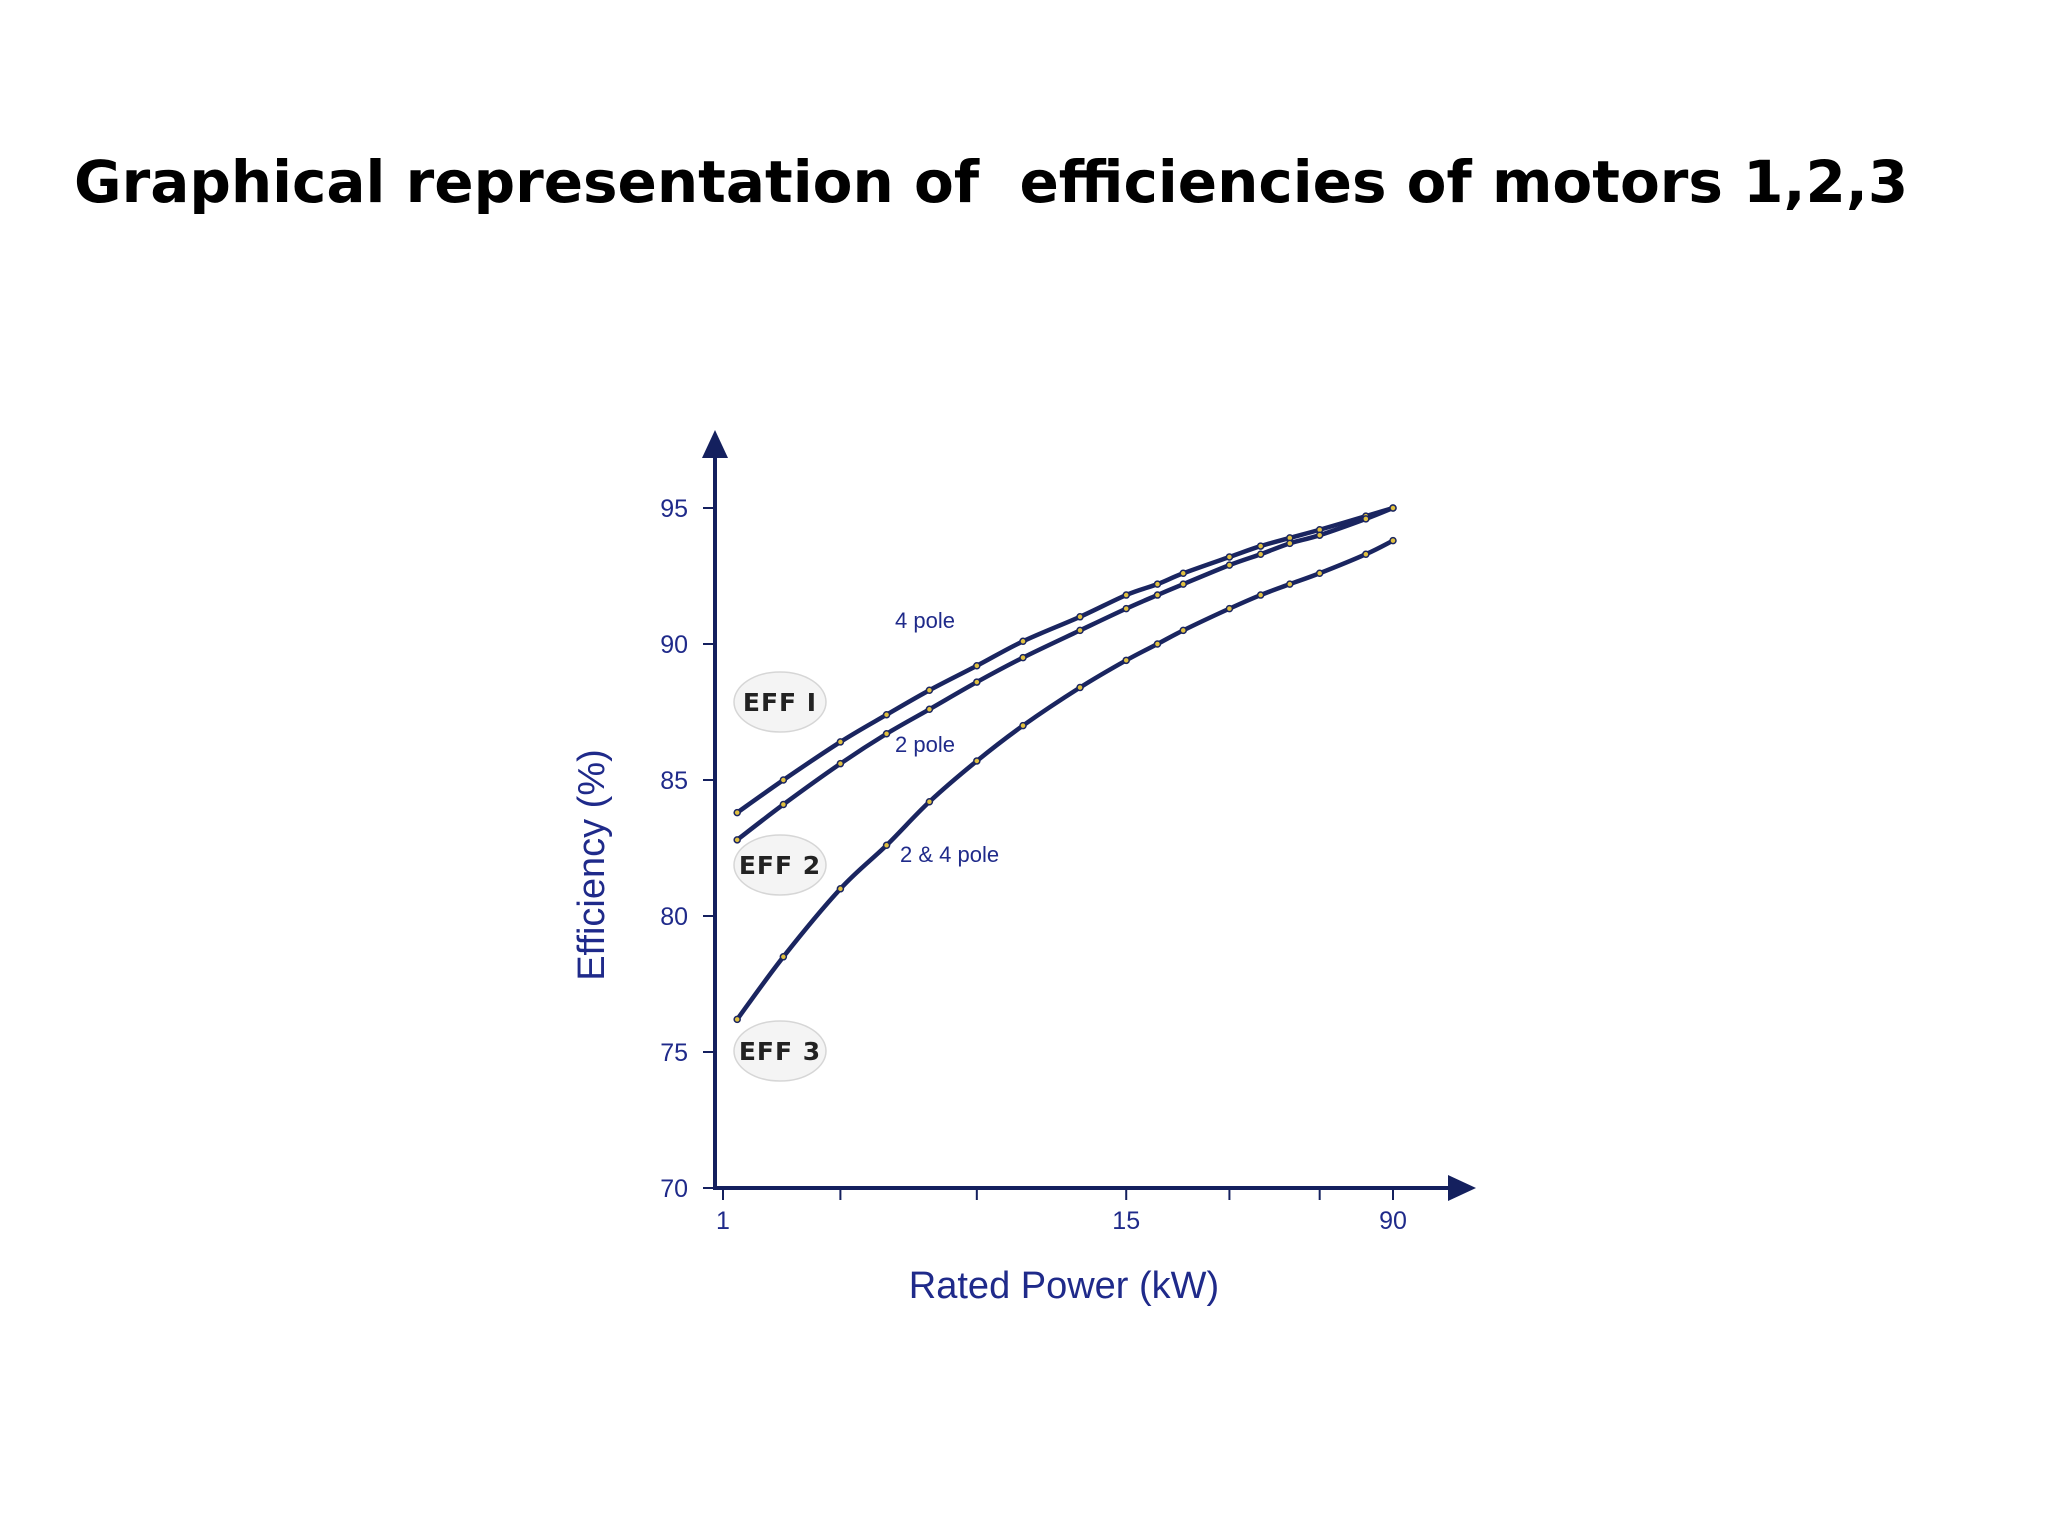 Image resolution: width=2048 pixels, height=1536 pixels. I want to click on eff1-badge-ellipse, so click(780, 702).